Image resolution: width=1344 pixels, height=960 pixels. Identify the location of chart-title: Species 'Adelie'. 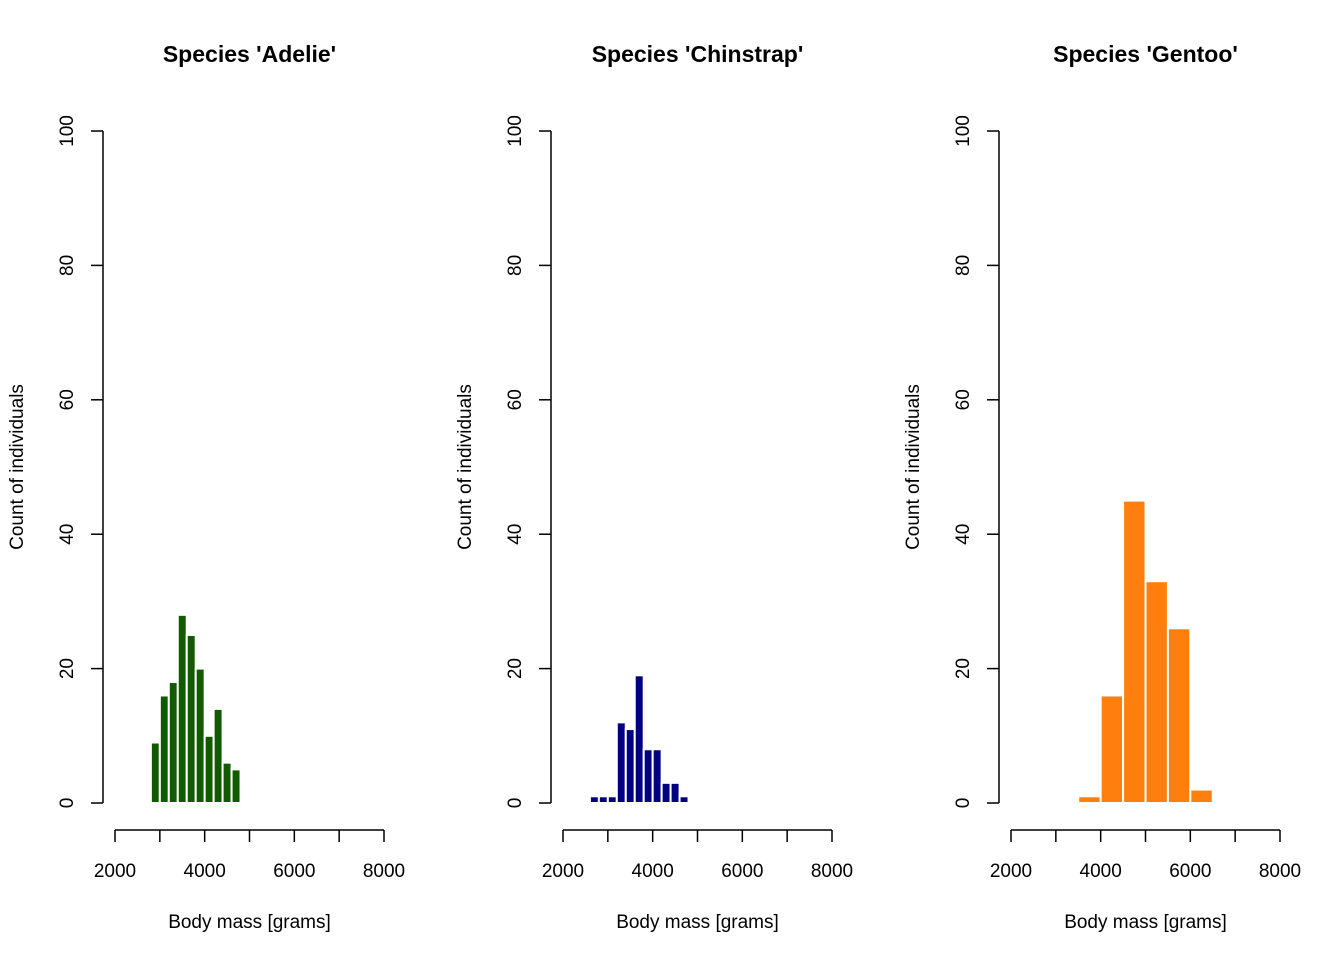
(249, 54).